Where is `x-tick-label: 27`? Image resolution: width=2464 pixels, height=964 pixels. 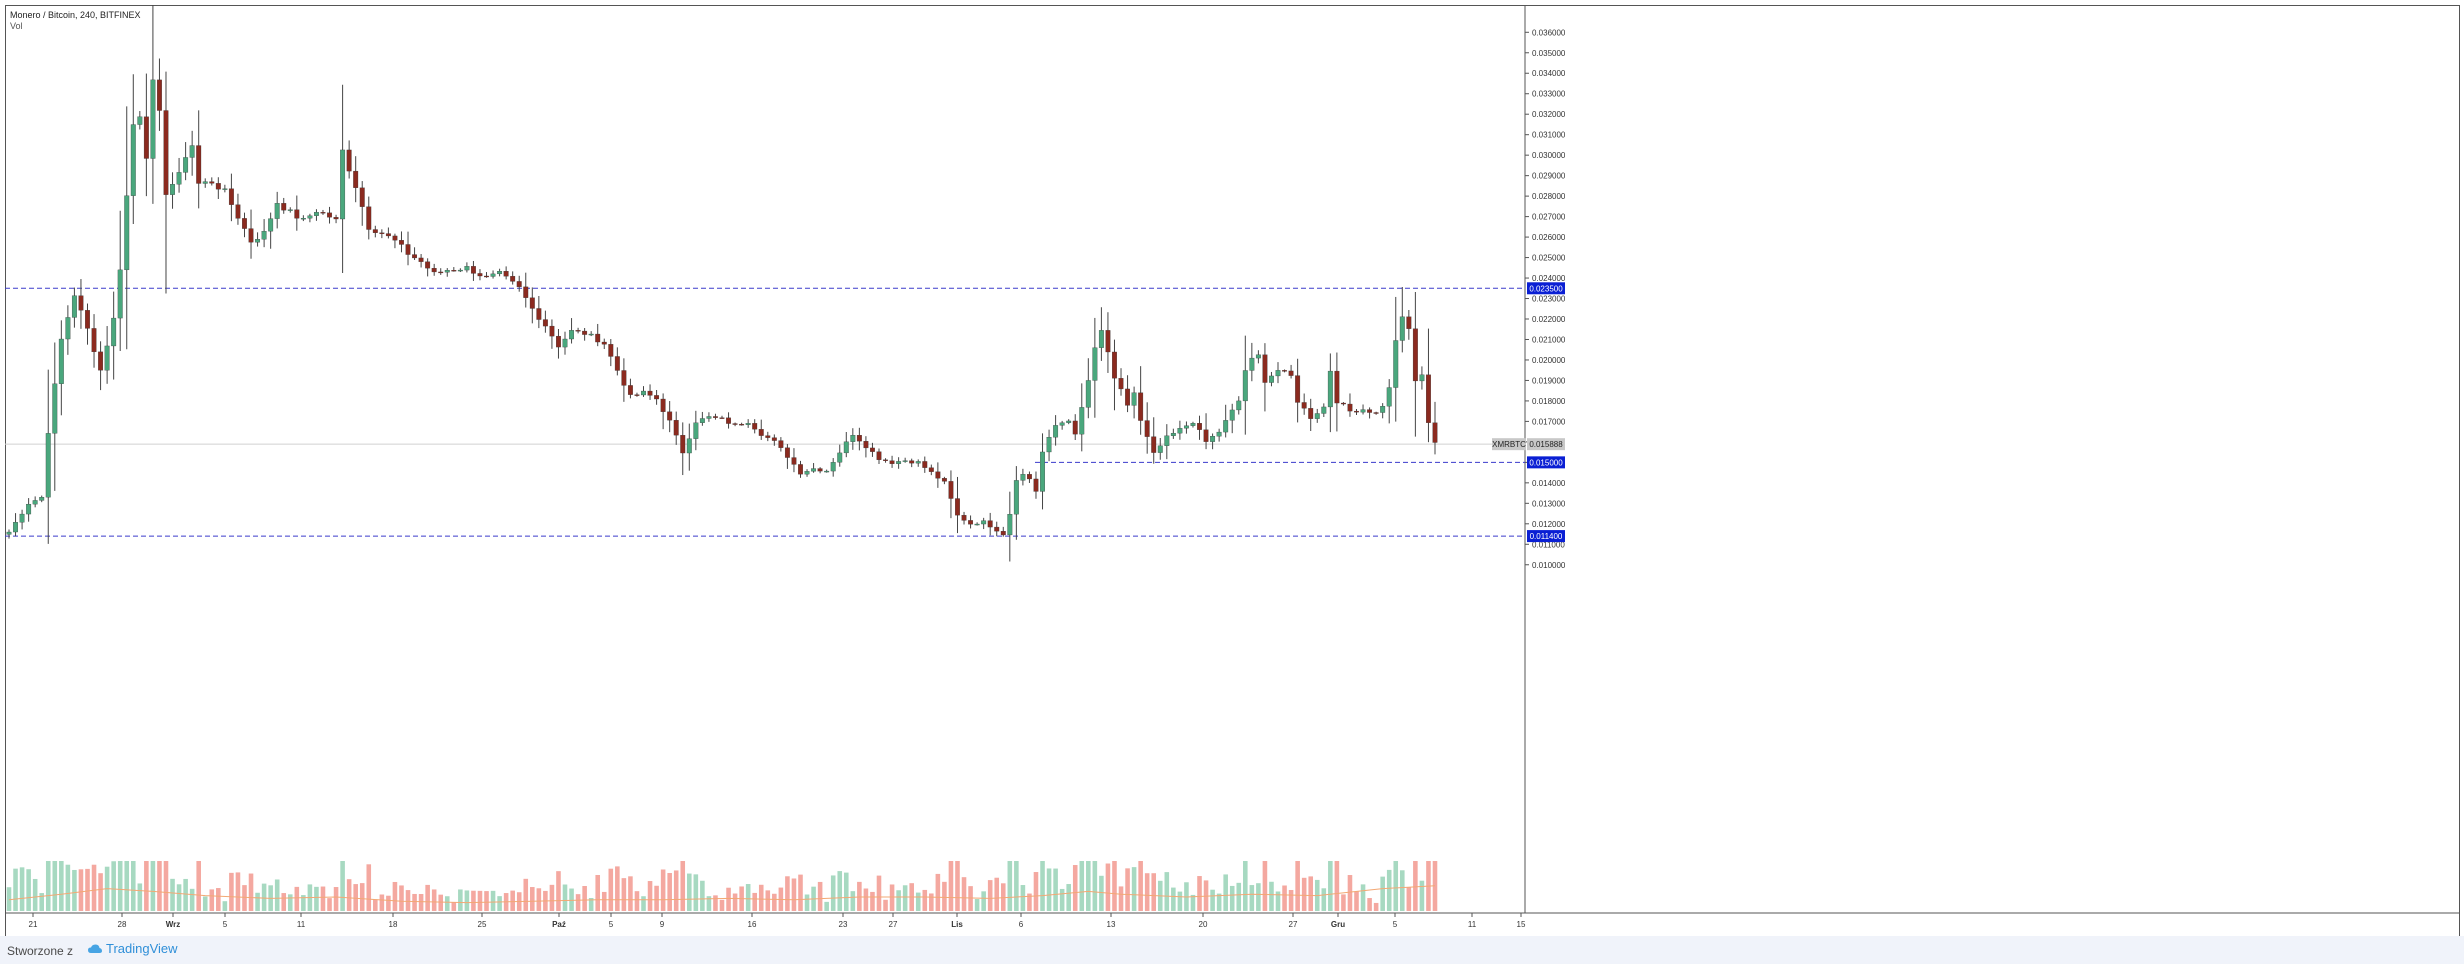 x-tick-label: 27 is located at coordinates (1293, 924).